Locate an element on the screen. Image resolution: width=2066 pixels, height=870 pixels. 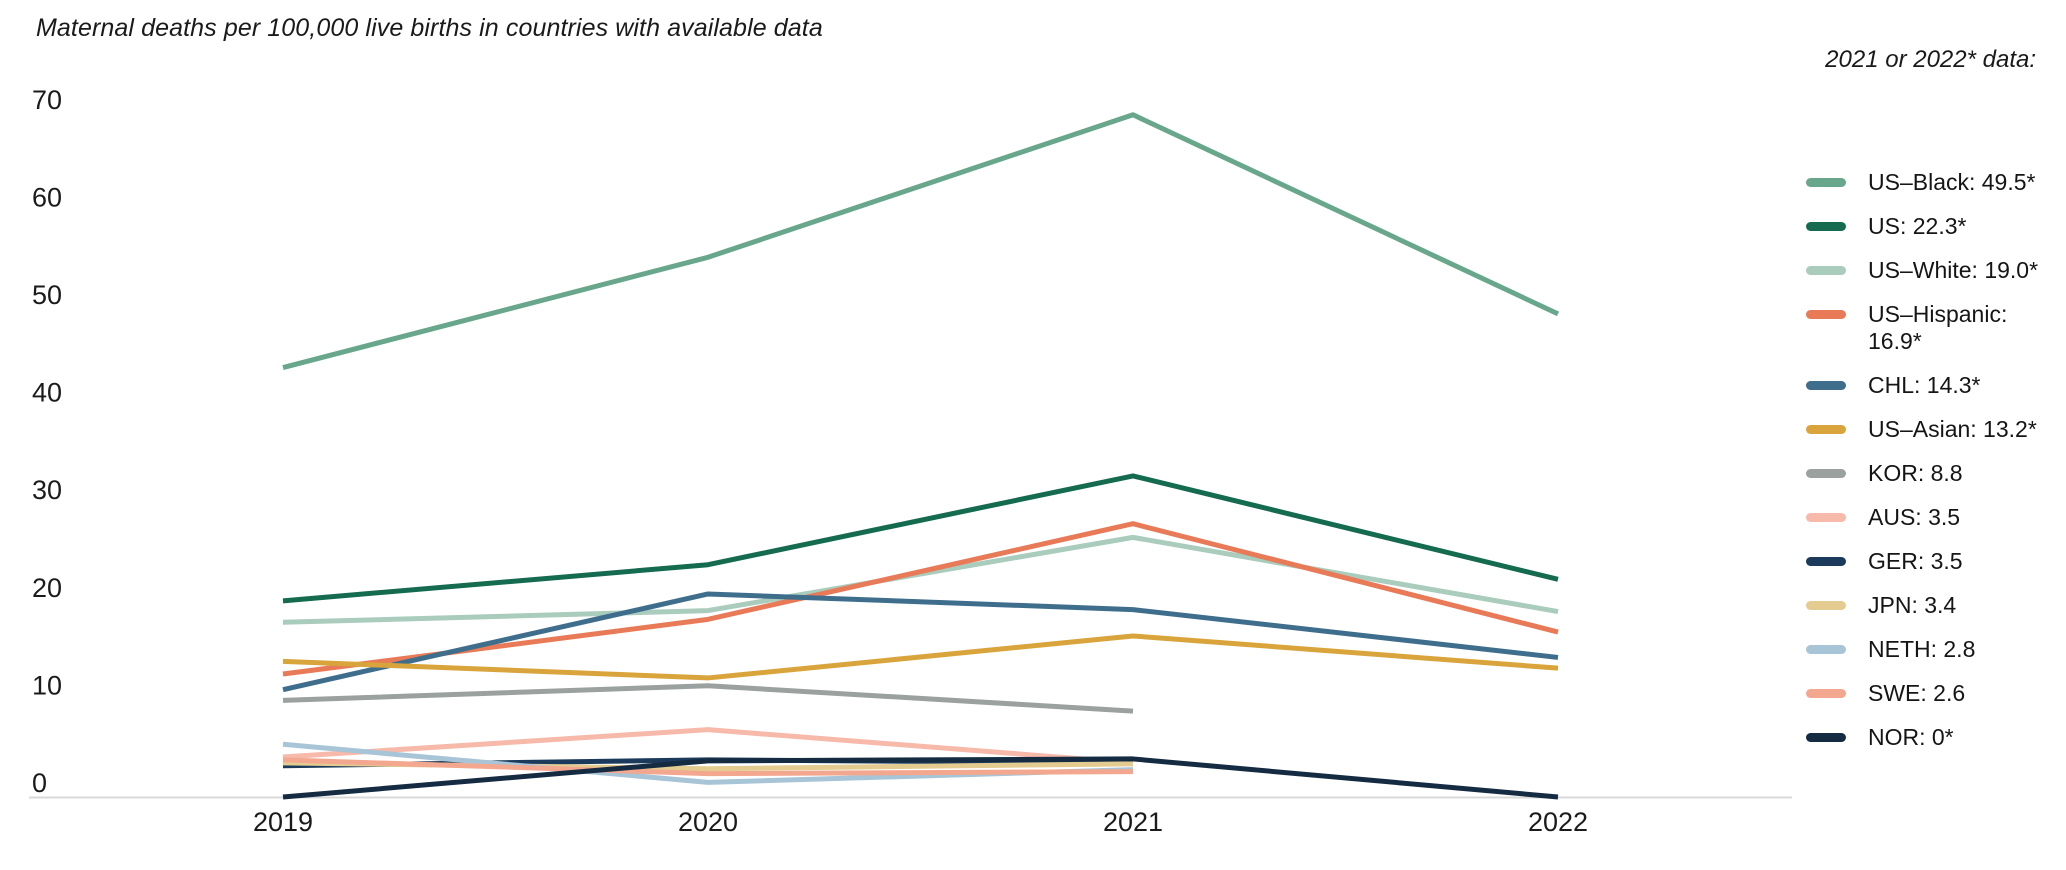
series-line-us is located at coordinates (920, 538).